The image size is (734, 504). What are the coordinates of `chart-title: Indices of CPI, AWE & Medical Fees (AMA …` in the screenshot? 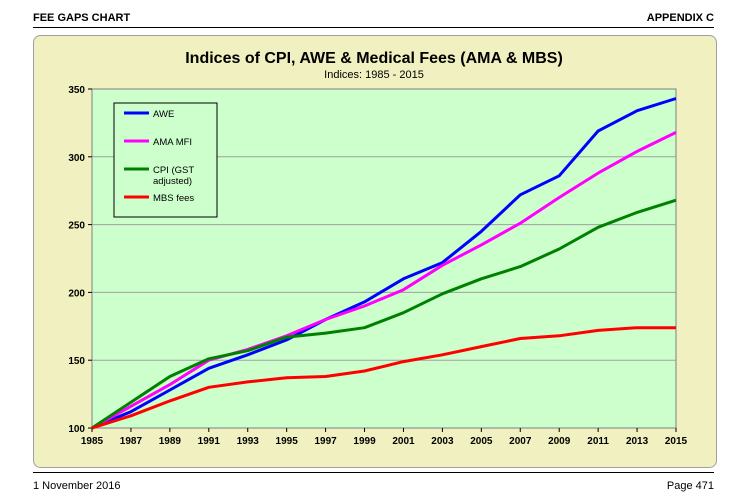 It's located at (374, 58).